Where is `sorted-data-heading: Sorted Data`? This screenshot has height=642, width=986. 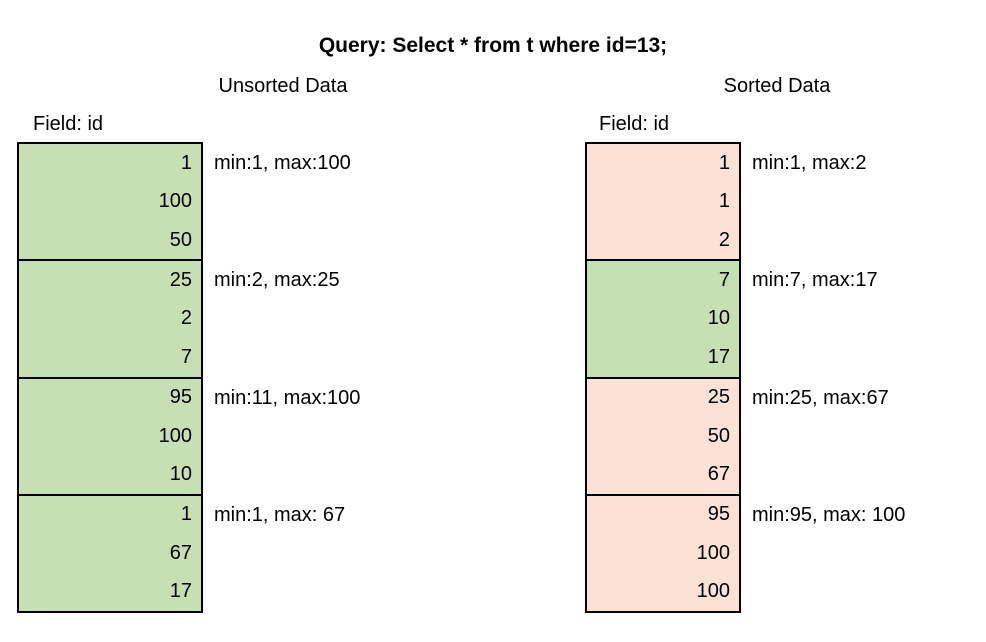 sorted-data-heading: Sorted Data is located at coordinates (777, 86).